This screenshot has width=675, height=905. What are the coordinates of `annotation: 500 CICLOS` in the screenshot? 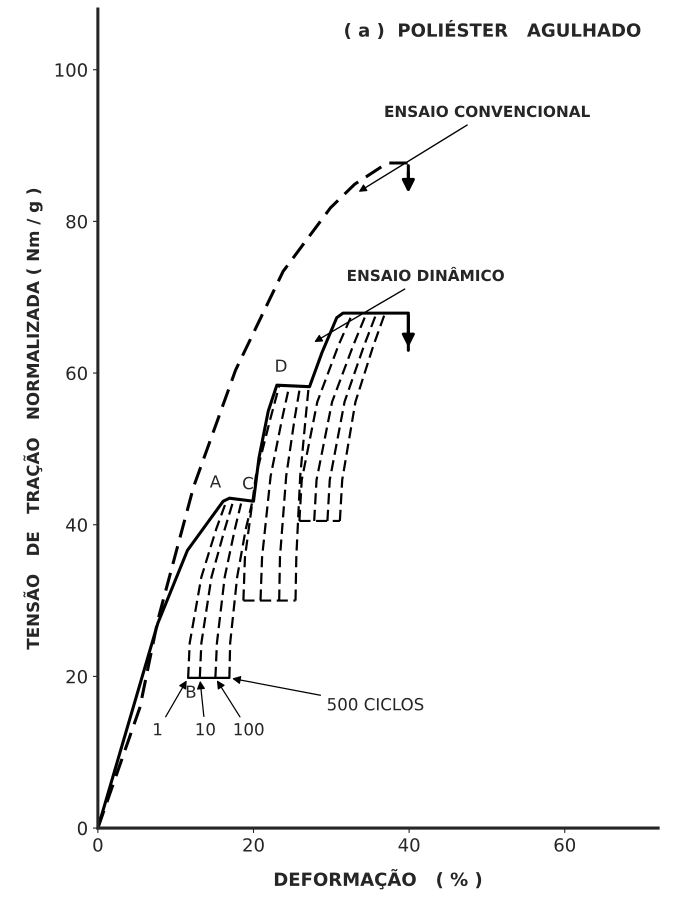 It's located at (376, 704).